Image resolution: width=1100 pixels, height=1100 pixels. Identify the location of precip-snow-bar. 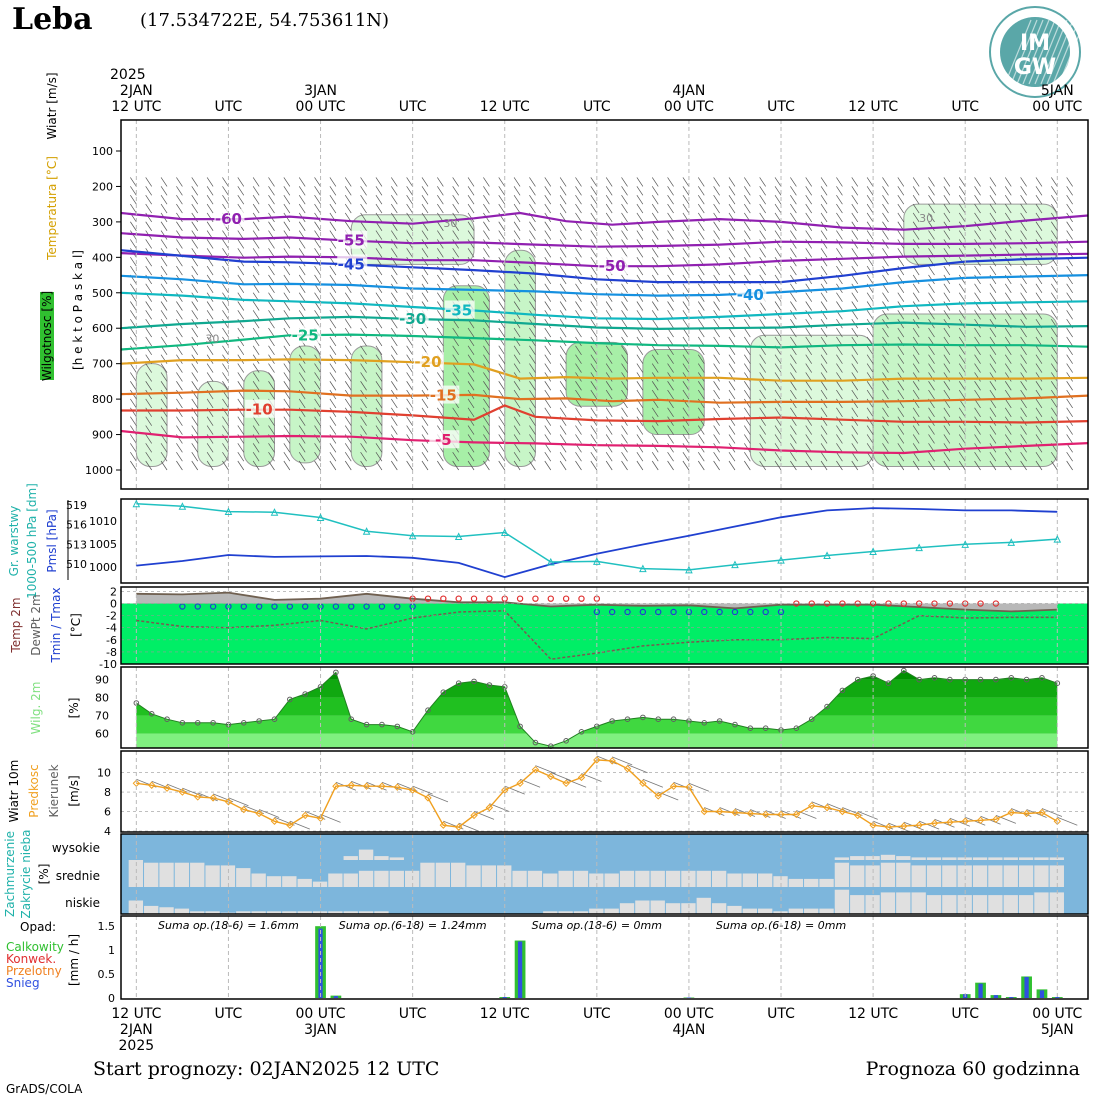
(980, 990).